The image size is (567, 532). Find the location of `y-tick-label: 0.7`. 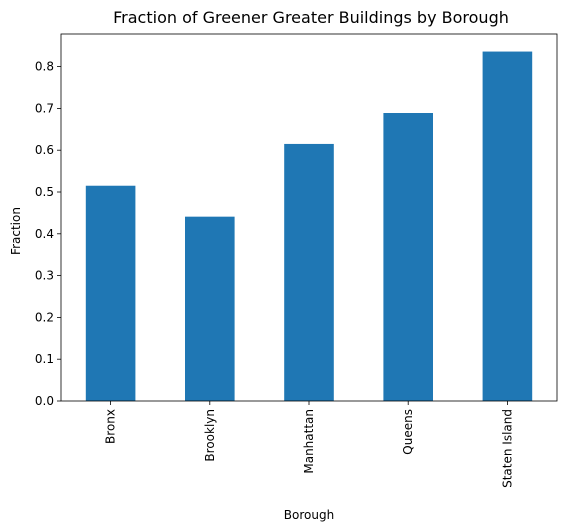

y-tick-label: 0.7 is located at coordinates (44, 108).